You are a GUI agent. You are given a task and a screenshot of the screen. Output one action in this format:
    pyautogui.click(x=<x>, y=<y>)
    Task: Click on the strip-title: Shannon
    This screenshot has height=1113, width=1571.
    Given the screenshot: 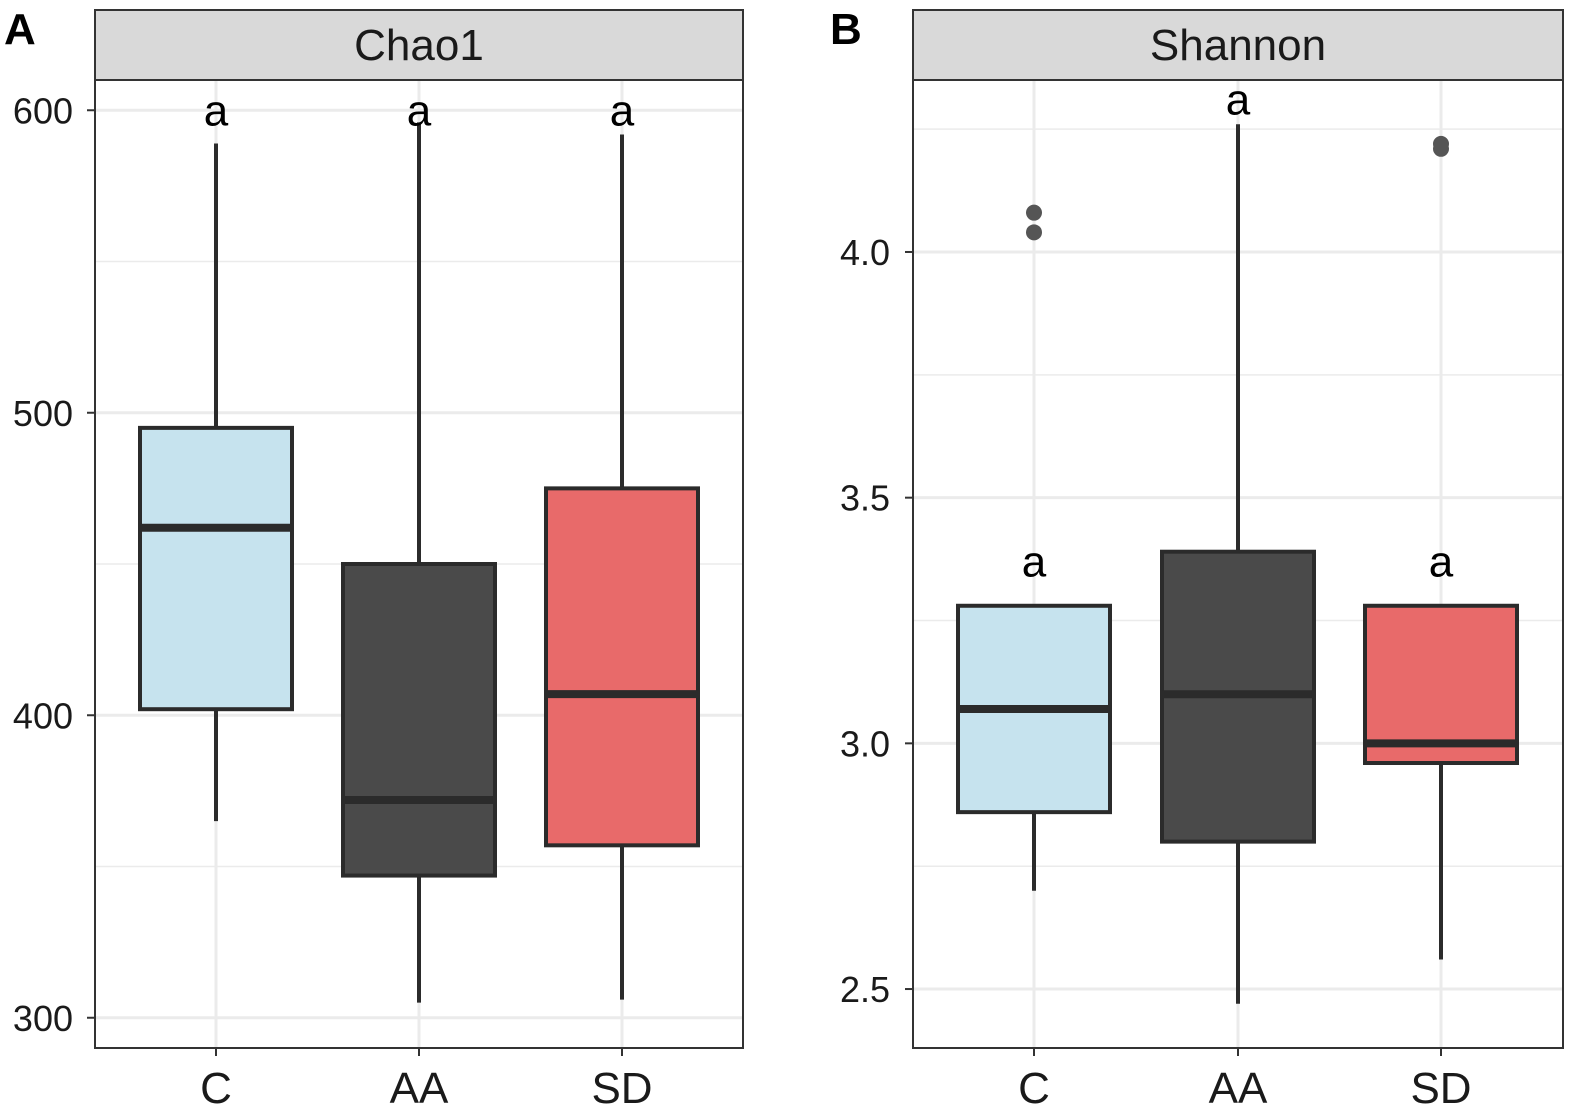 What is the action you would take?
    pyautogui.click(x=1238, y=45)
    